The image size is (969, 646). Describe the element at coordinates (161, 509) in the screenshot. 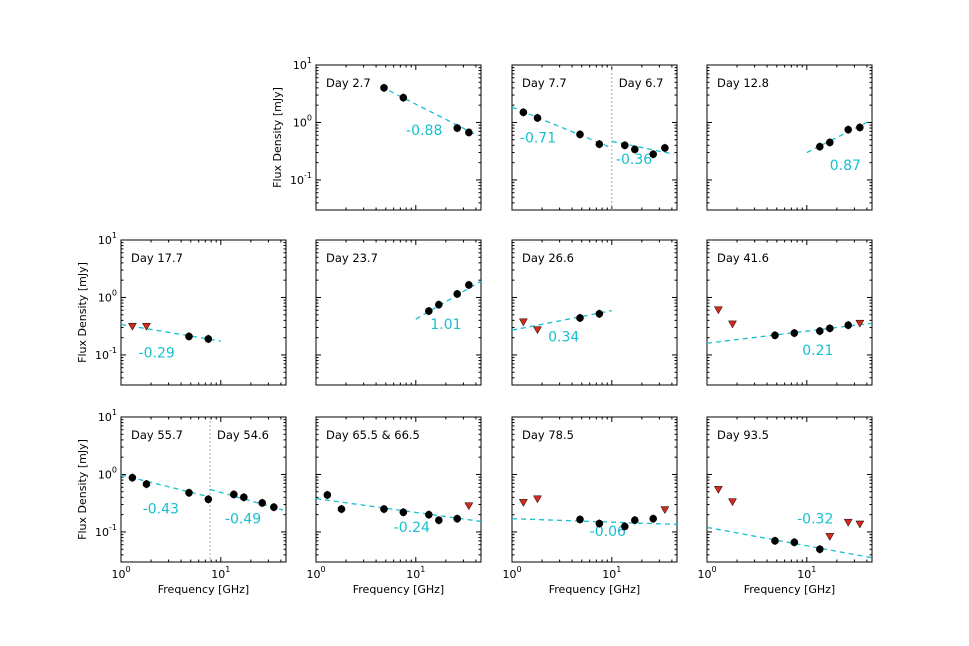

I see `spectral-index-label: -0.43` at that location.